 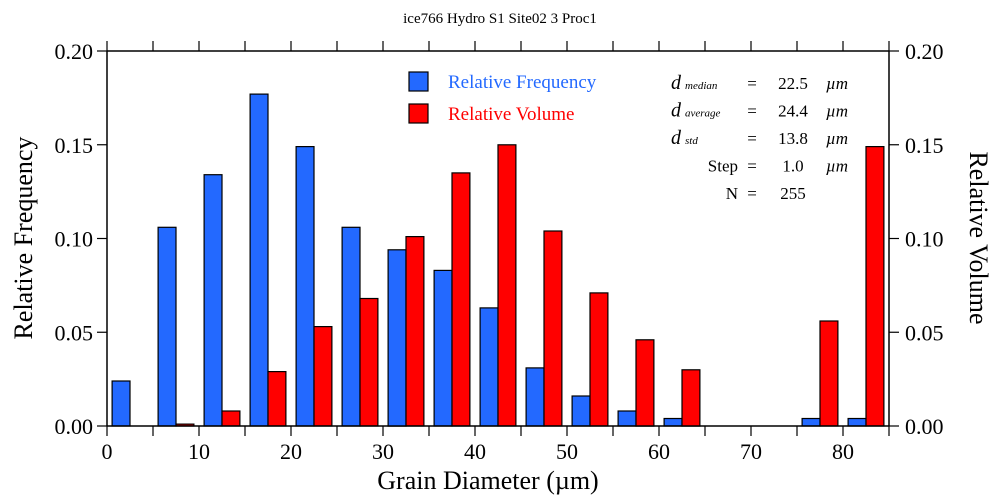 What do you see at coordinates (487, 480) in the screenshot?
I see `x-axis-title: Grain Diameter (µm)` at bounding box center [487, 480].